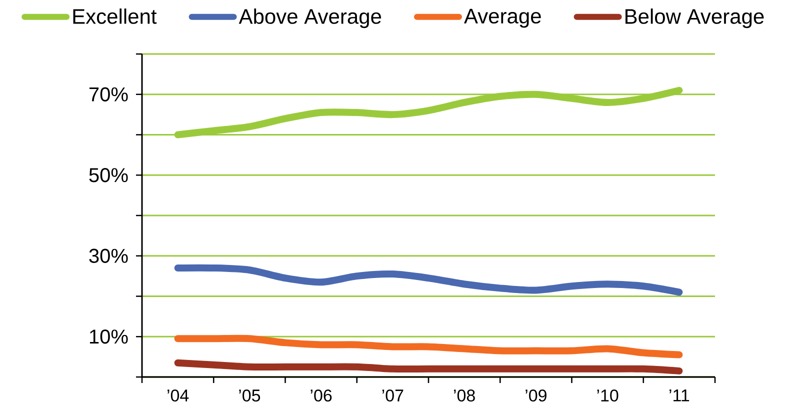 The image size is (804, 412). Describe the element at coordinates (310, 18) in the screenshot. I see `legend-label: Above Average` at that location.